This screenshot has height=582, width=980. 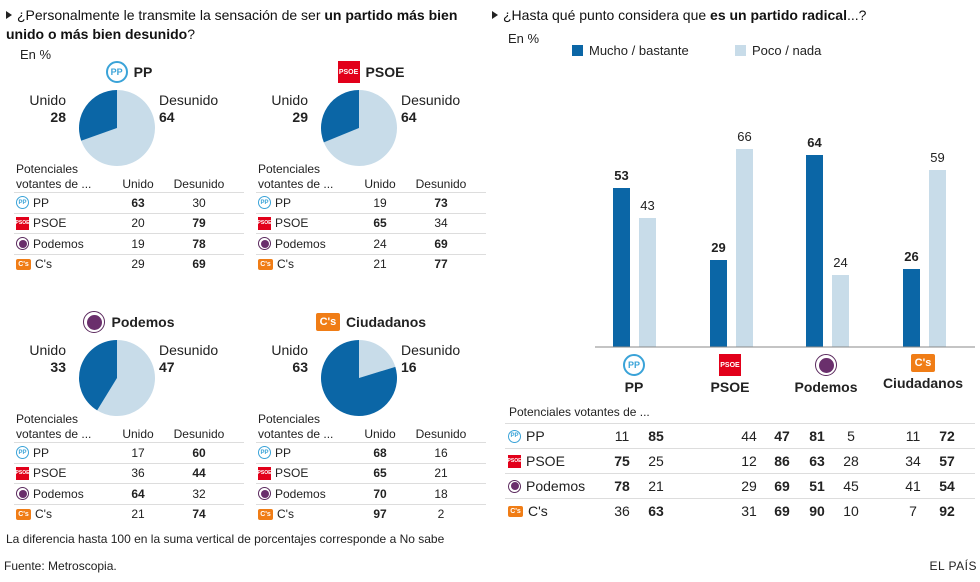 I want to click on bar-value-label: 53, so click(x=621, y=175).